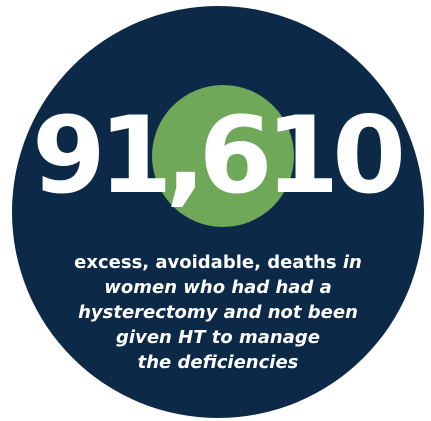 This screenshot has width=431, height=421. What do you see at coordinates (352, 262) in the screenshot?
I see `caption-line-1-italic: in` at bounding box center [352, 262].